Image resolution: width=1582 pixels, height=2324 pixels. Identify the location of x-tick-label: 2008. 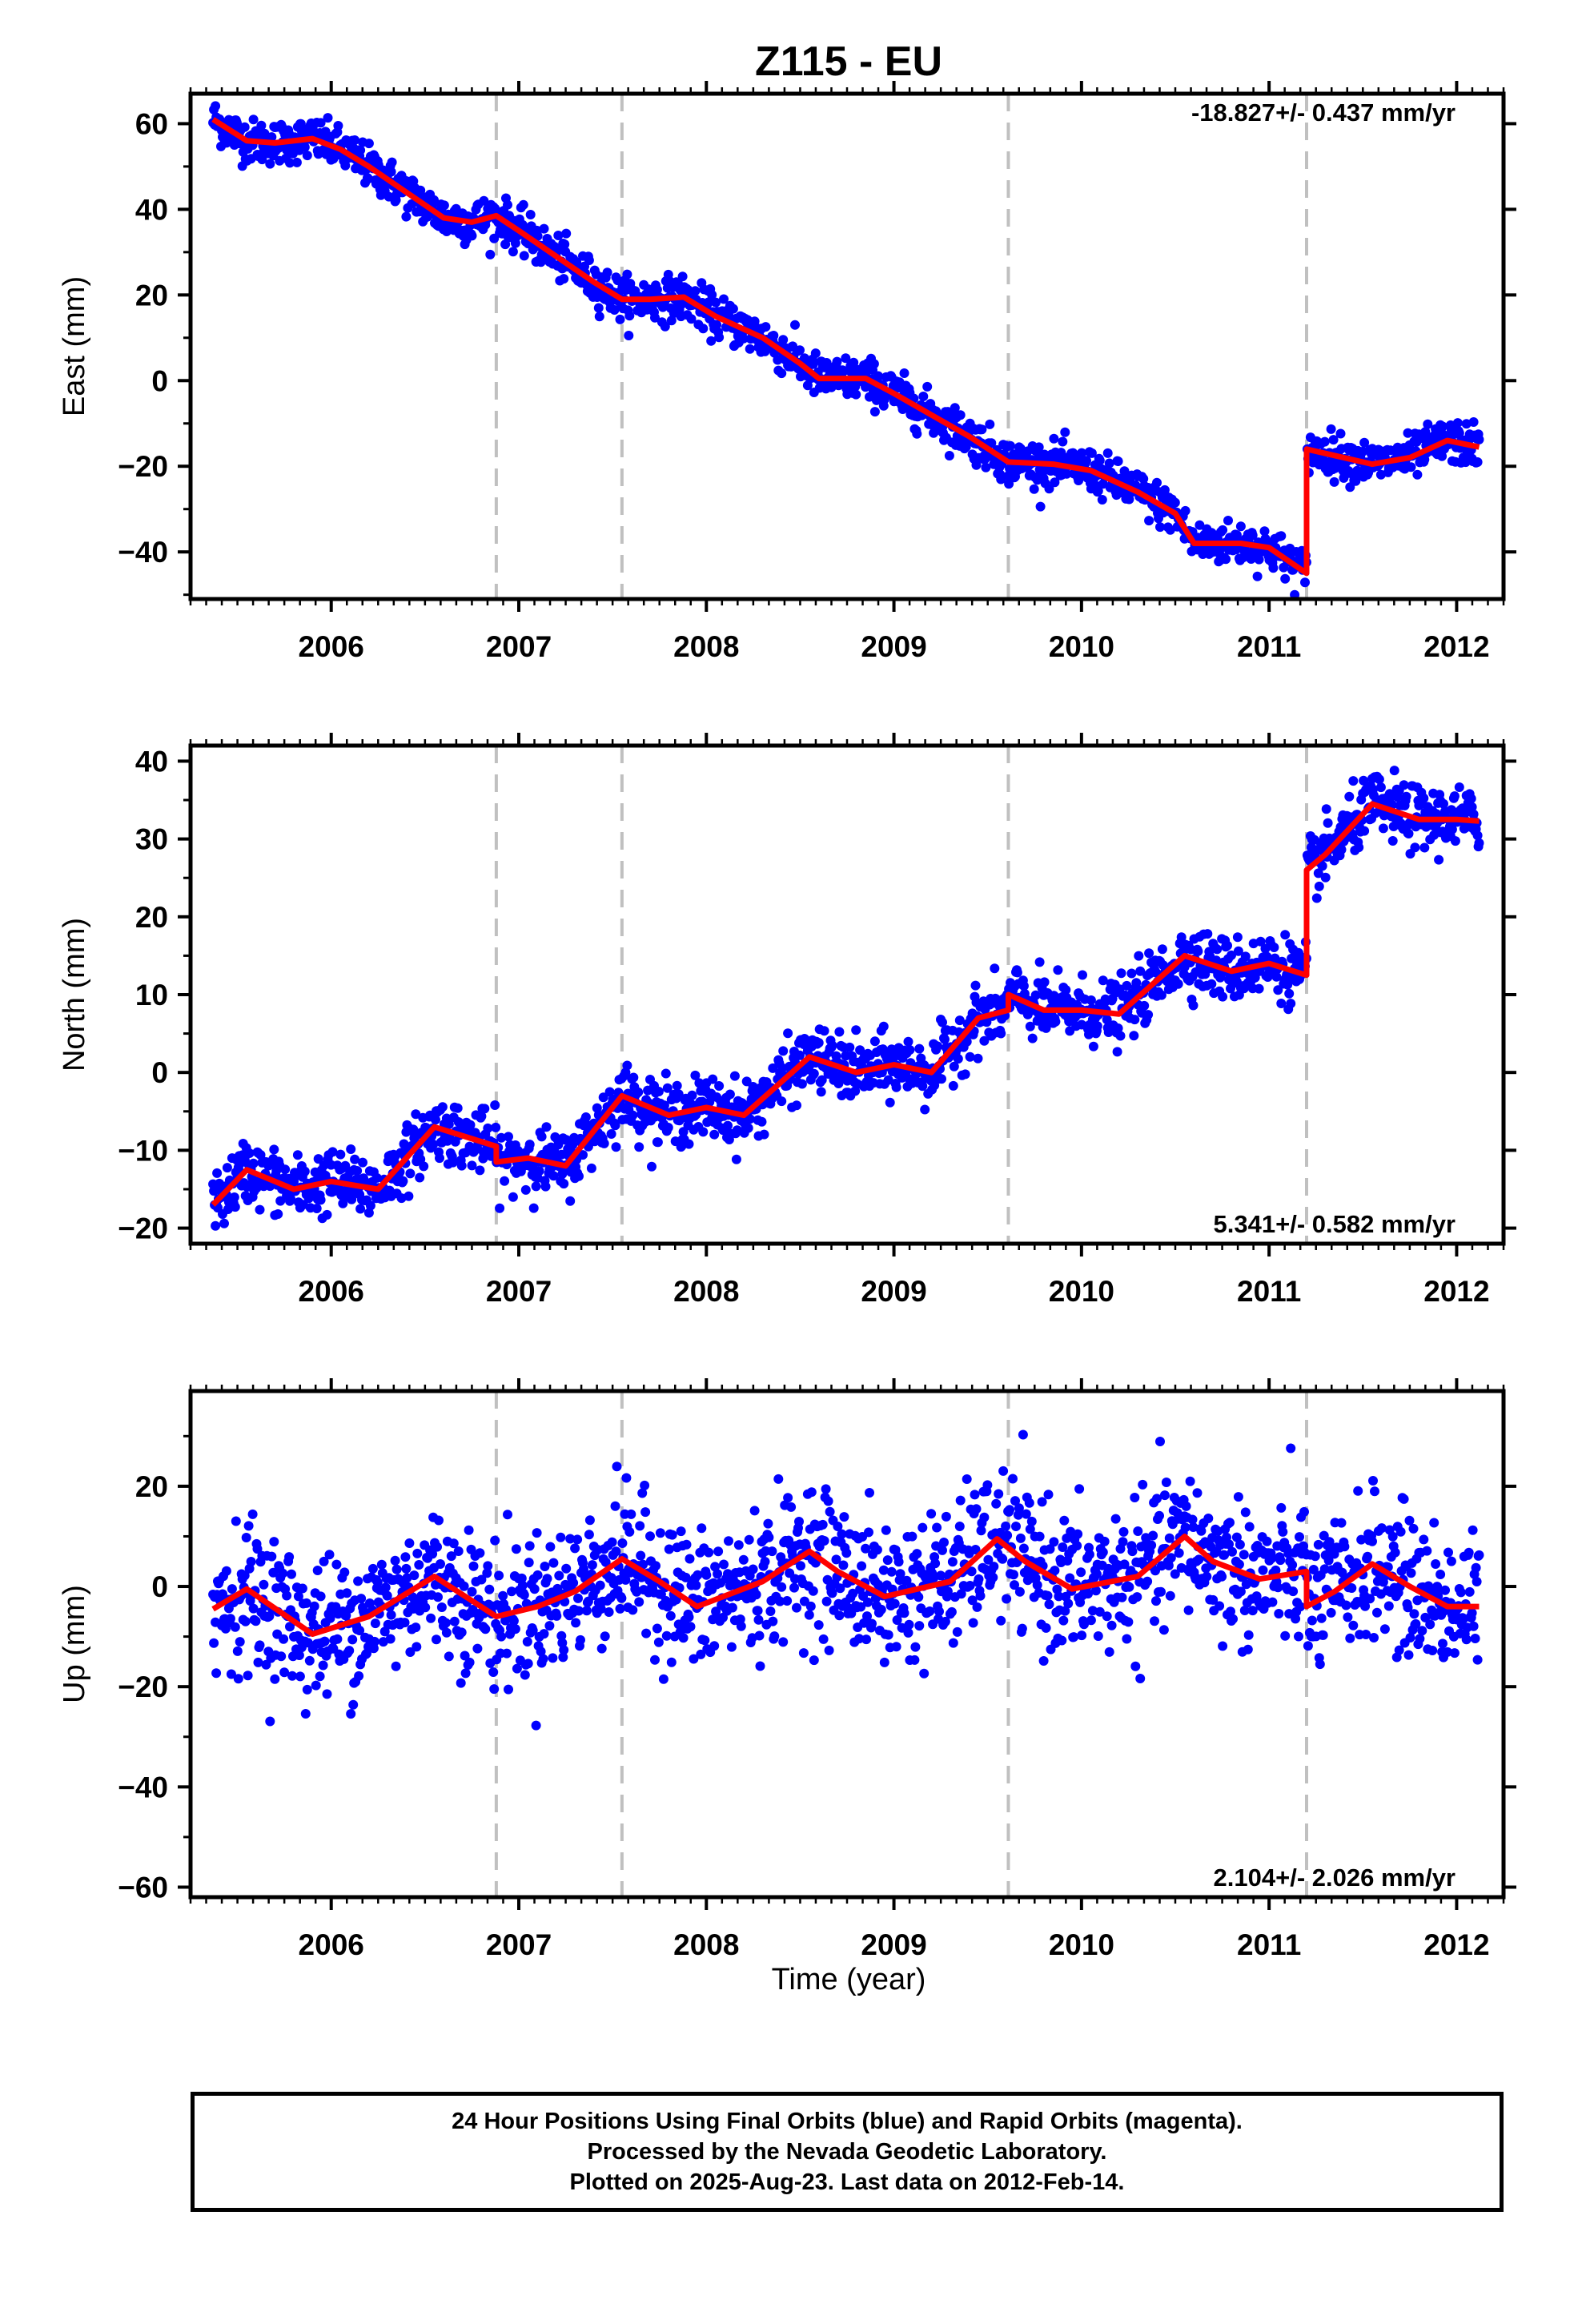
(706, 1291).